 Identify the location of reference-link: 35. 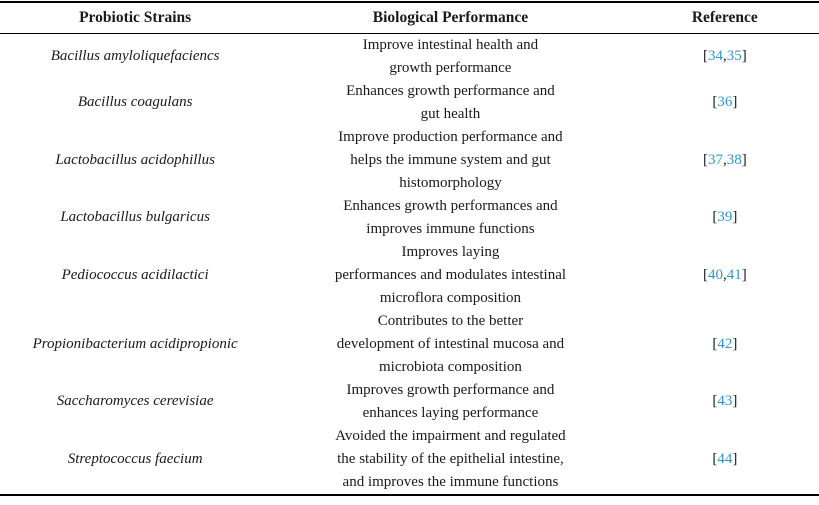
(734, 56).